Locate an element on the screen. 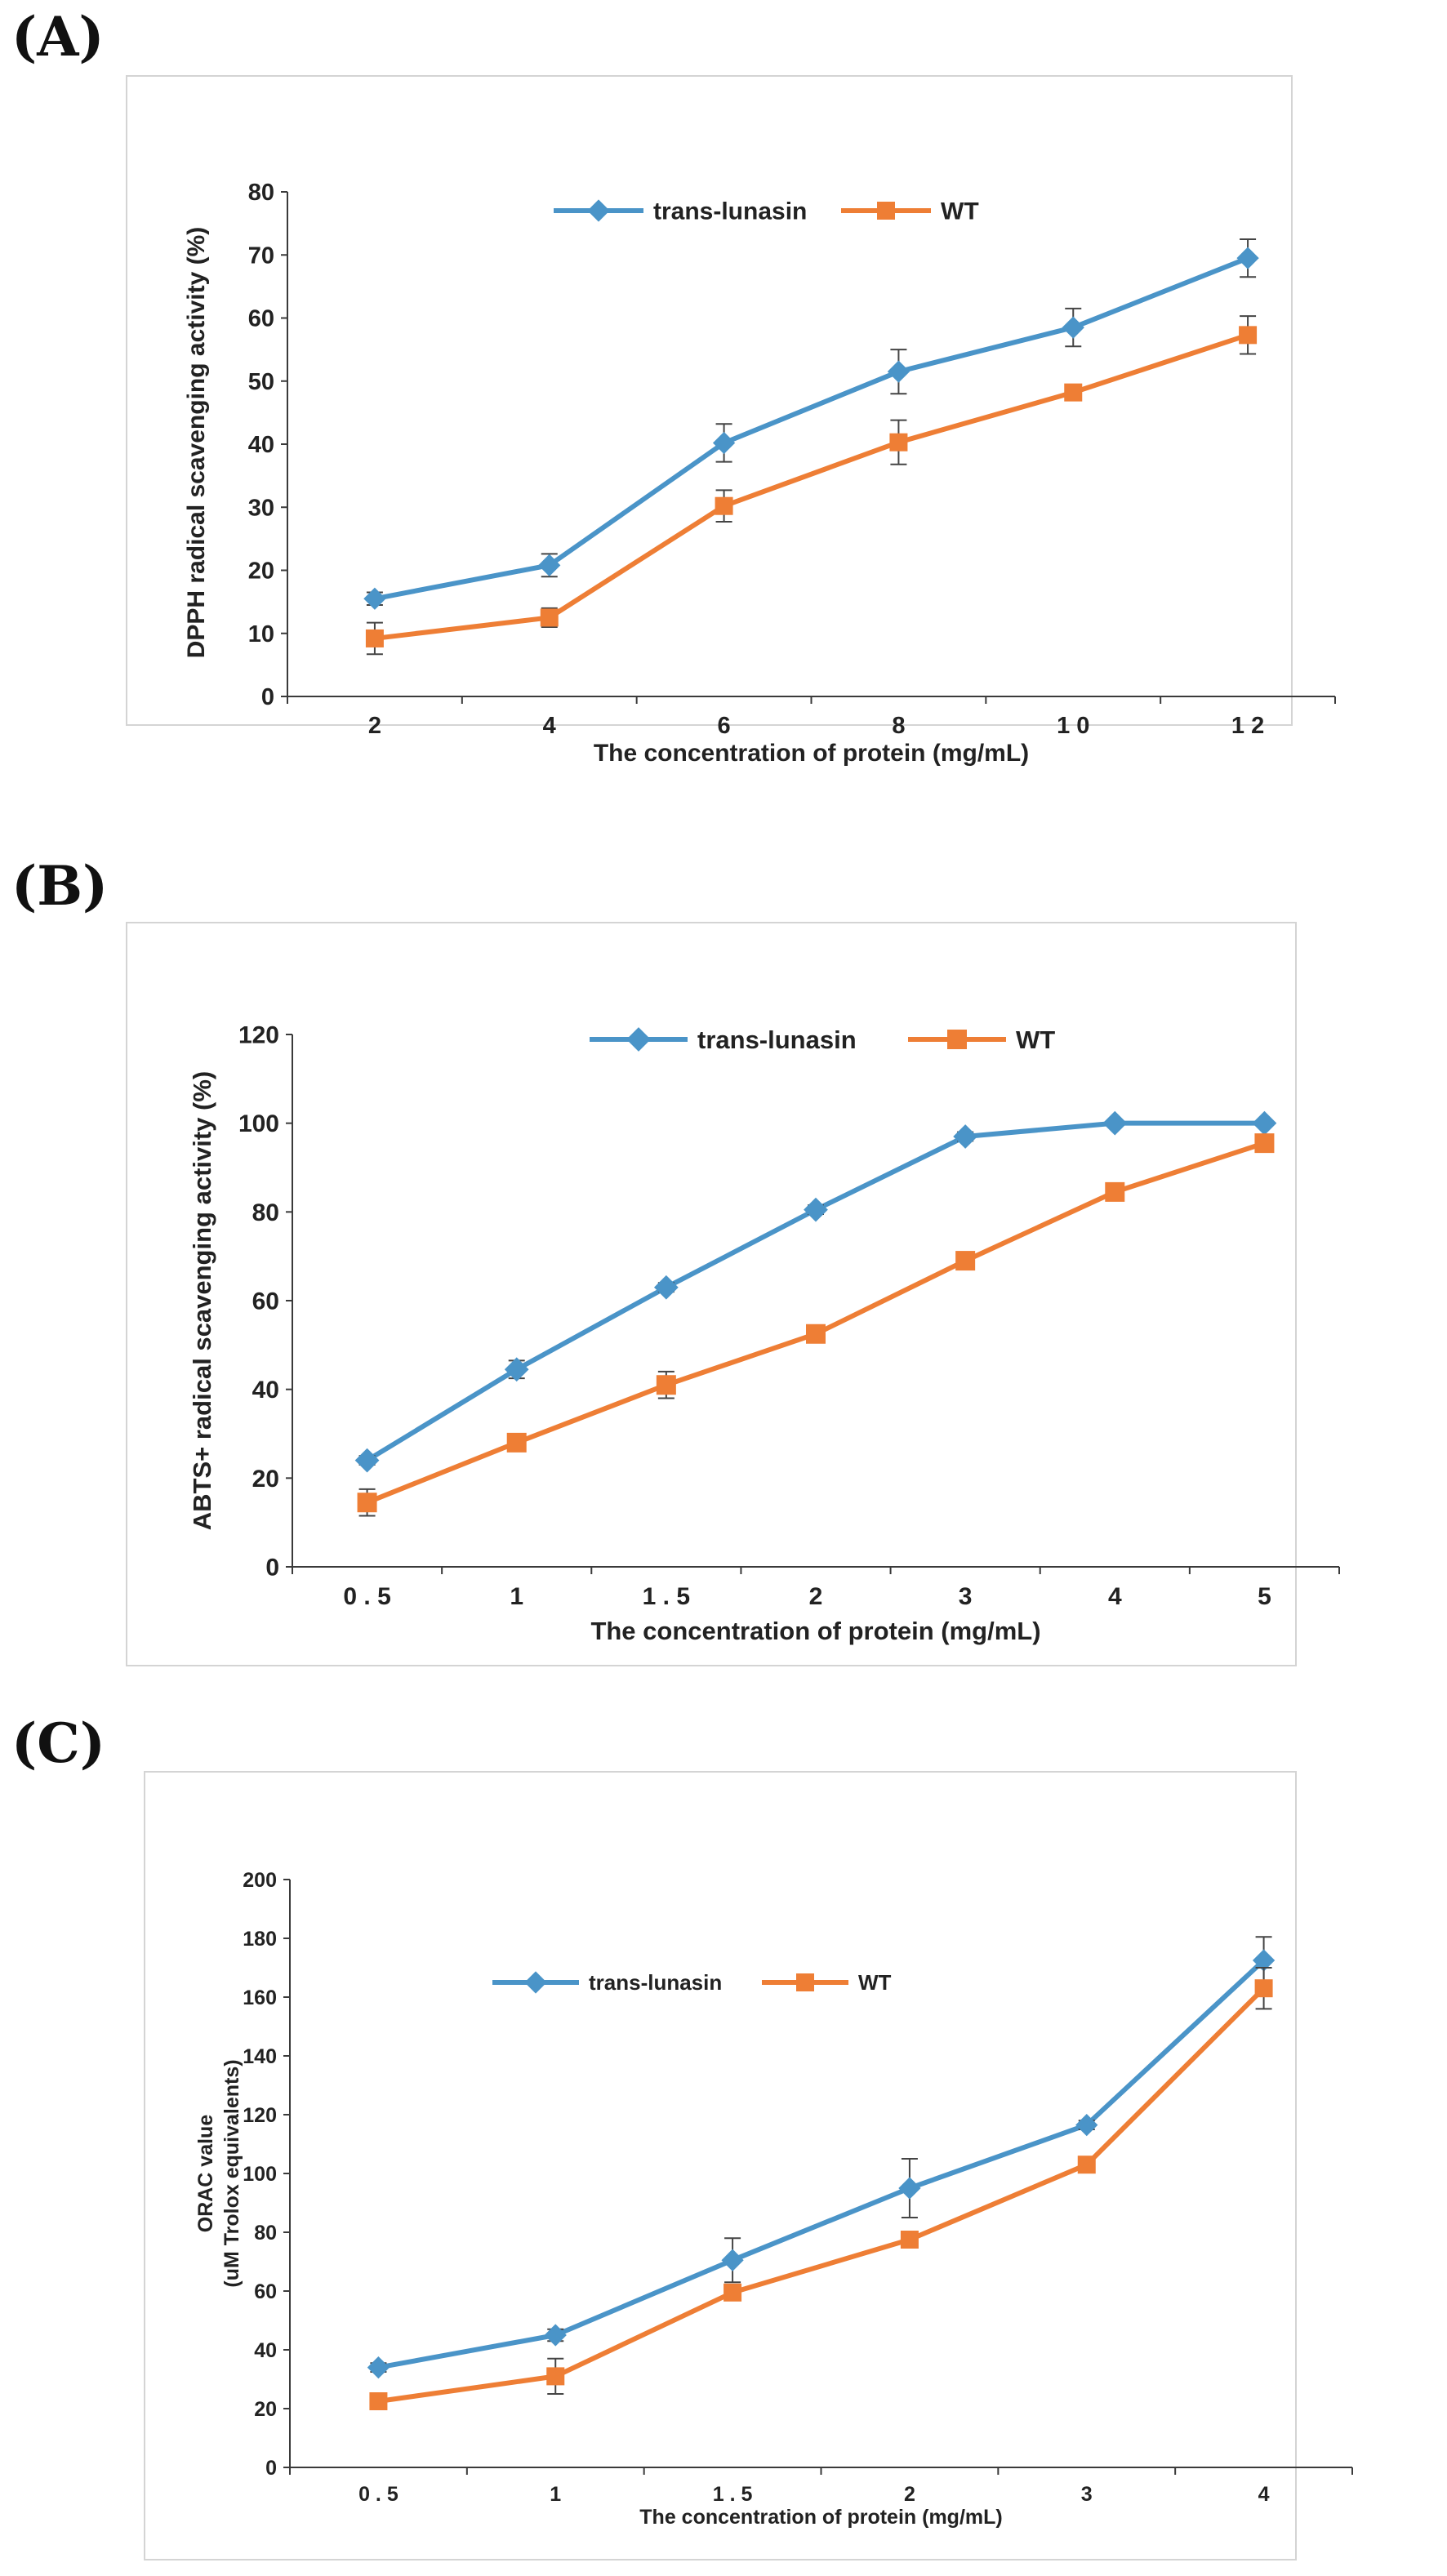 This screenshot has width=1447, height=2576. y-axis-title: DPPH radical scavenging activity (%) is located at coordinates (197, 443).